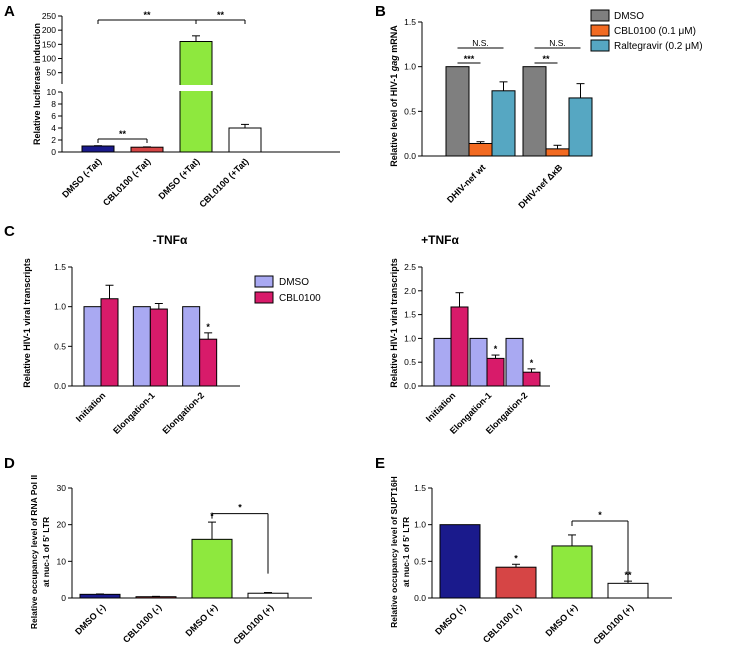 This screenshot has width=743, height=654. Describe the element at coordinates (440, 240) in the screenshot. I see `panel-c-right-title: +TNFα` at that location.